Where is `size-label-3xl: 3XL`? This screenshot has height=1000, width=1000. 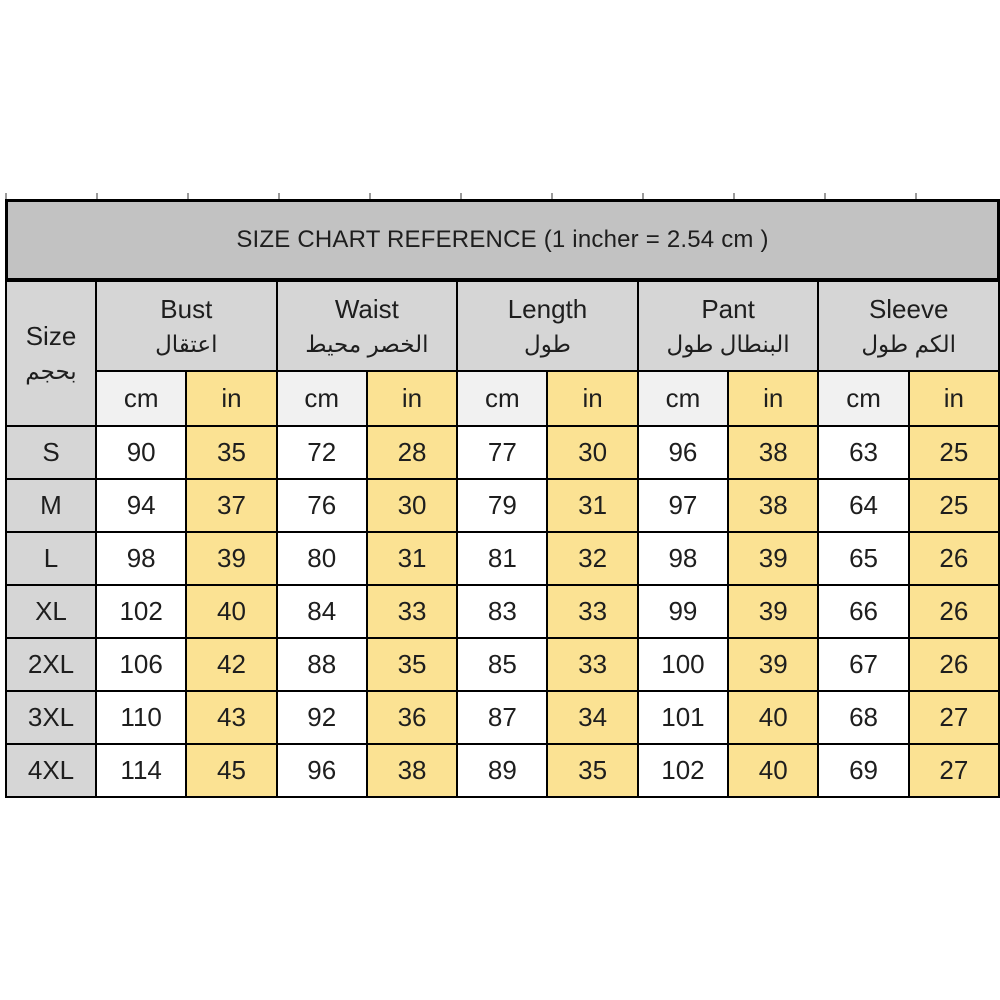
size-label-3xl: 3XL is located at coordinates (51, 717).